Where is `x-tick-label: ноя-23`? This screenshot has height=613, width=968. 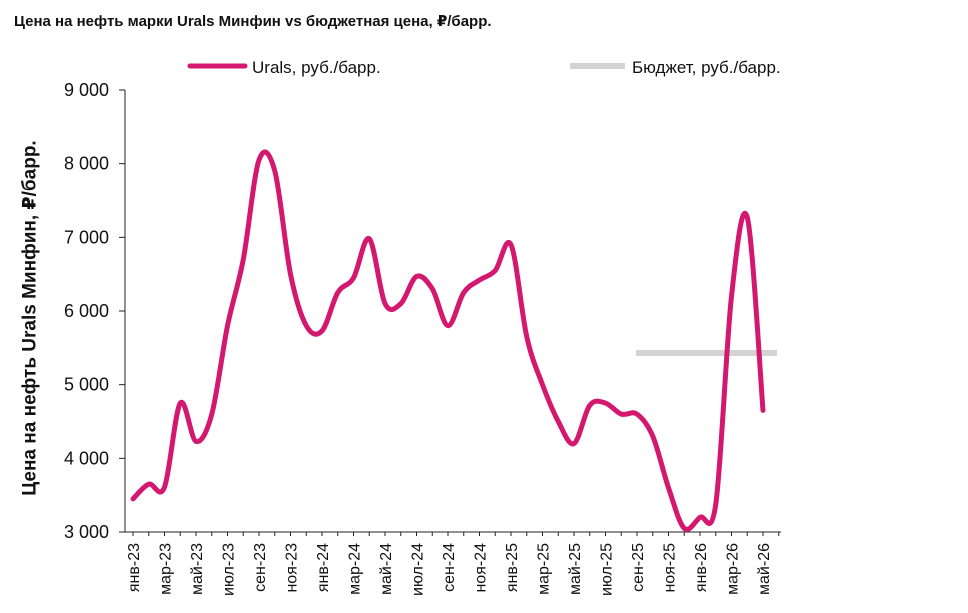 x-tick-label: ноя-23 is located at coordinates (292, 568).